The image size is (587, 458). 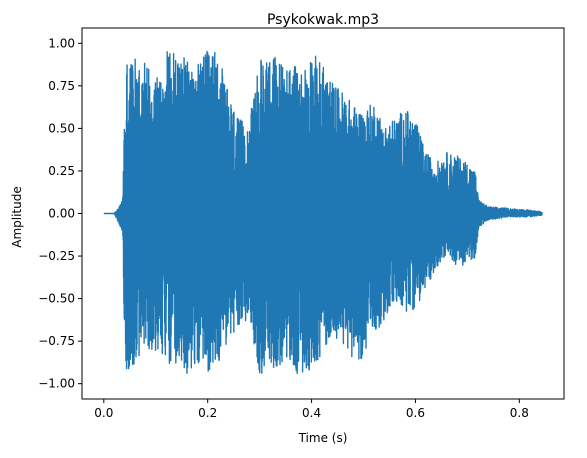 What do you see at coordinates (311, 413) in the screenshot?
I see `x-tick-label: 0.4` at bounding box center [311, 413].